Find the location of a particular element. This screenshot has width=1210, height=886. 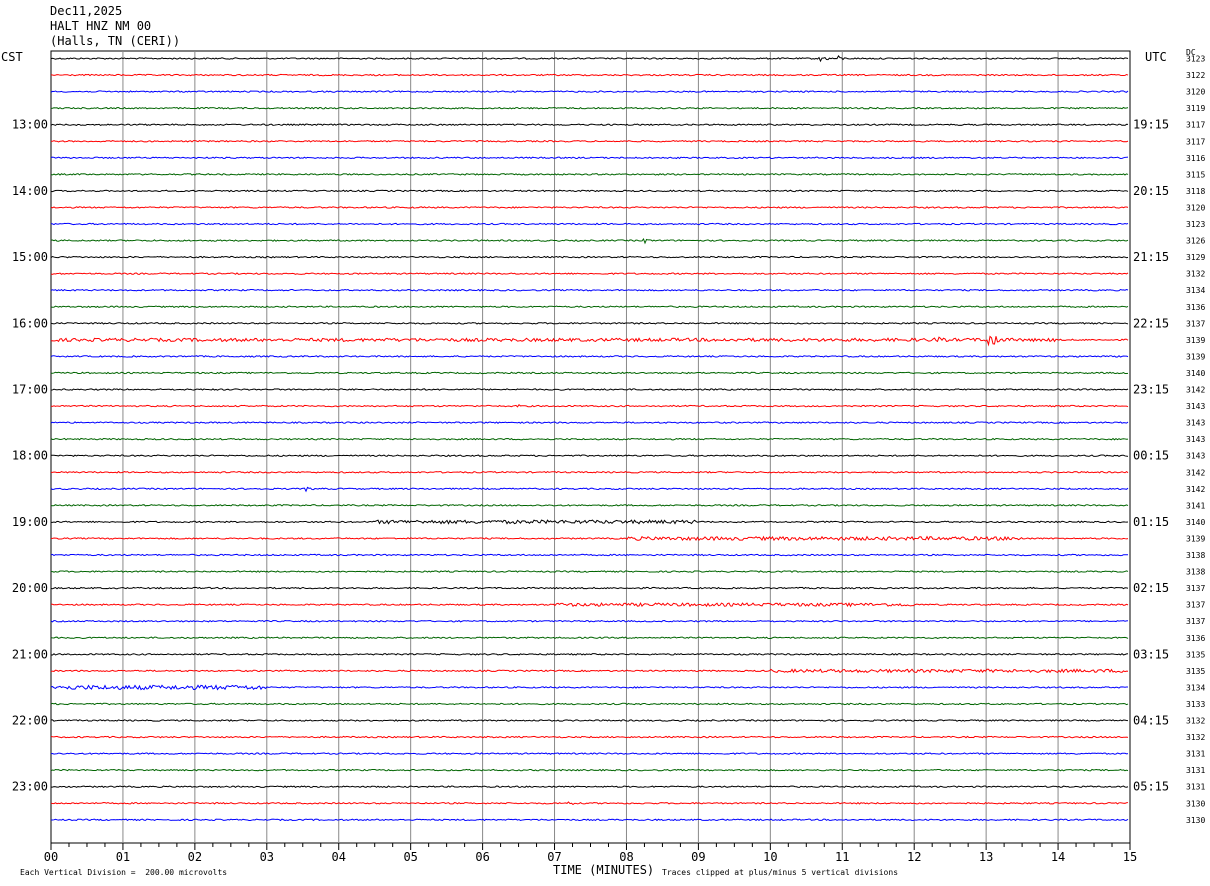

dc-offset-label: 3138 is located at coordinates (1195, 572).